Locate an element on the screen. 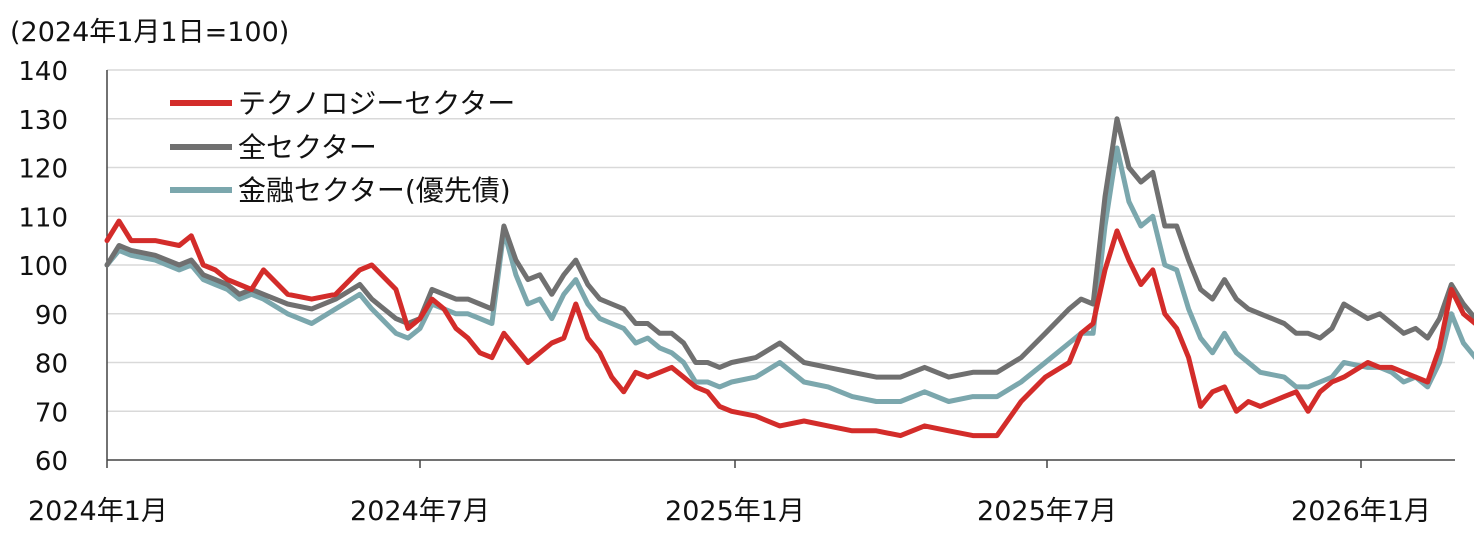 The height and width of the screenshot is (537, 1474). legend-label: テクノロジーセクター is located at coordinates (376, 103).